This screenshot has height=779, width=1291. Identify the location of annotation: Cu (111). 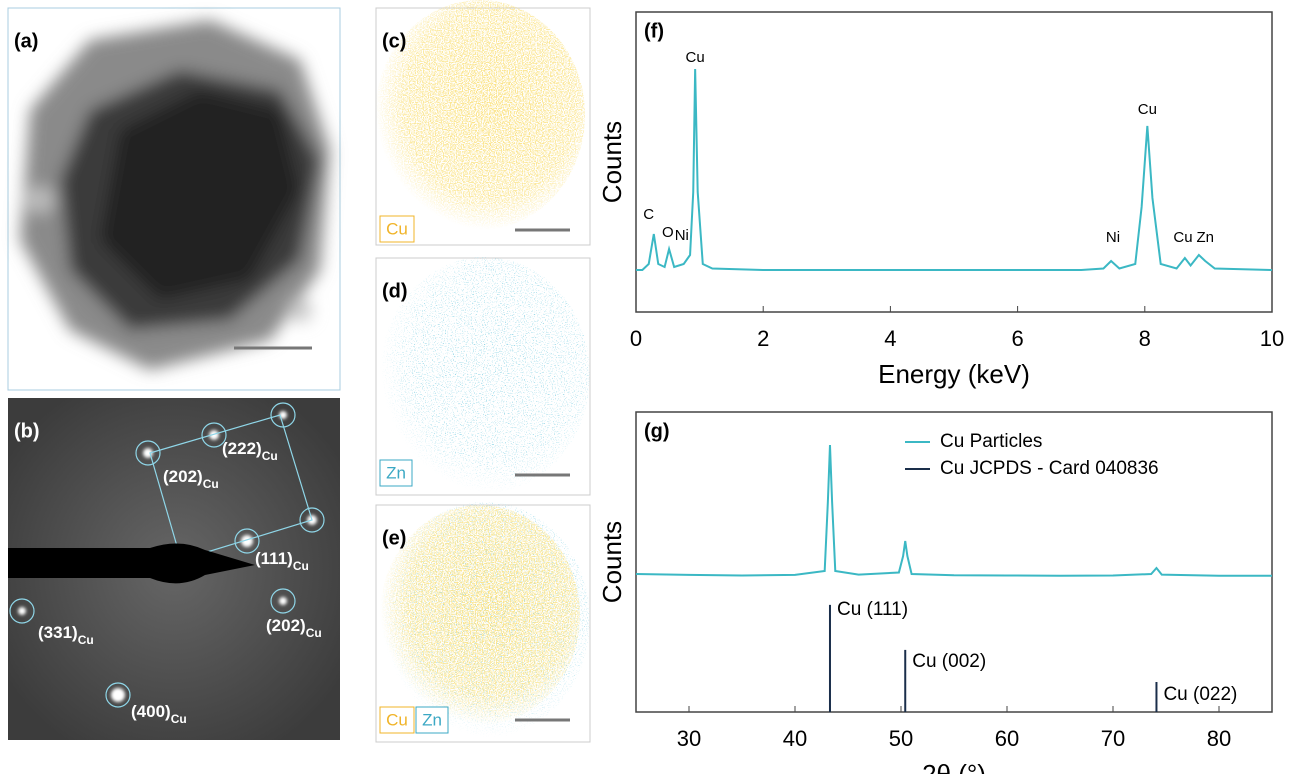
(872, 609).